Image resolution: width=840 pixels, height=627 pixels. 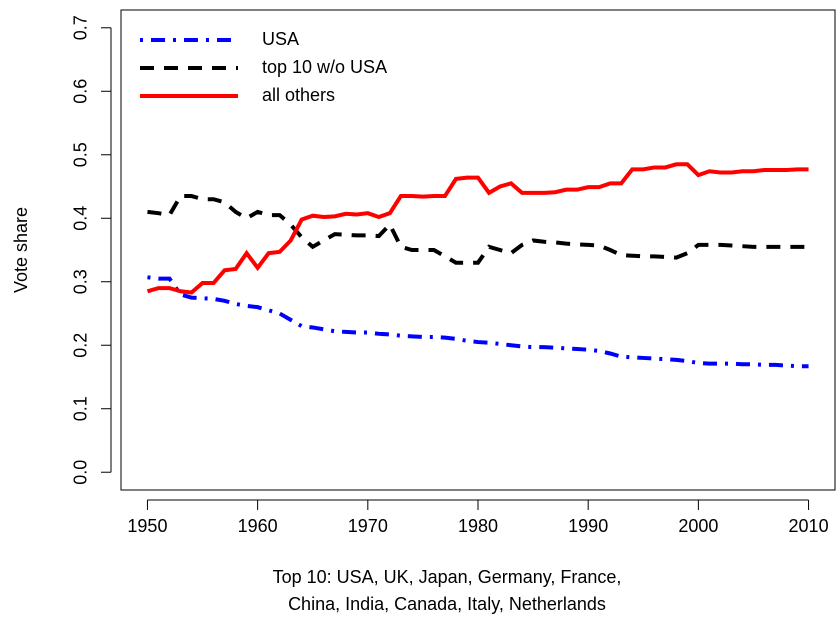 I want to click on x-tick-label: 1960, so click(x=258, y=526).